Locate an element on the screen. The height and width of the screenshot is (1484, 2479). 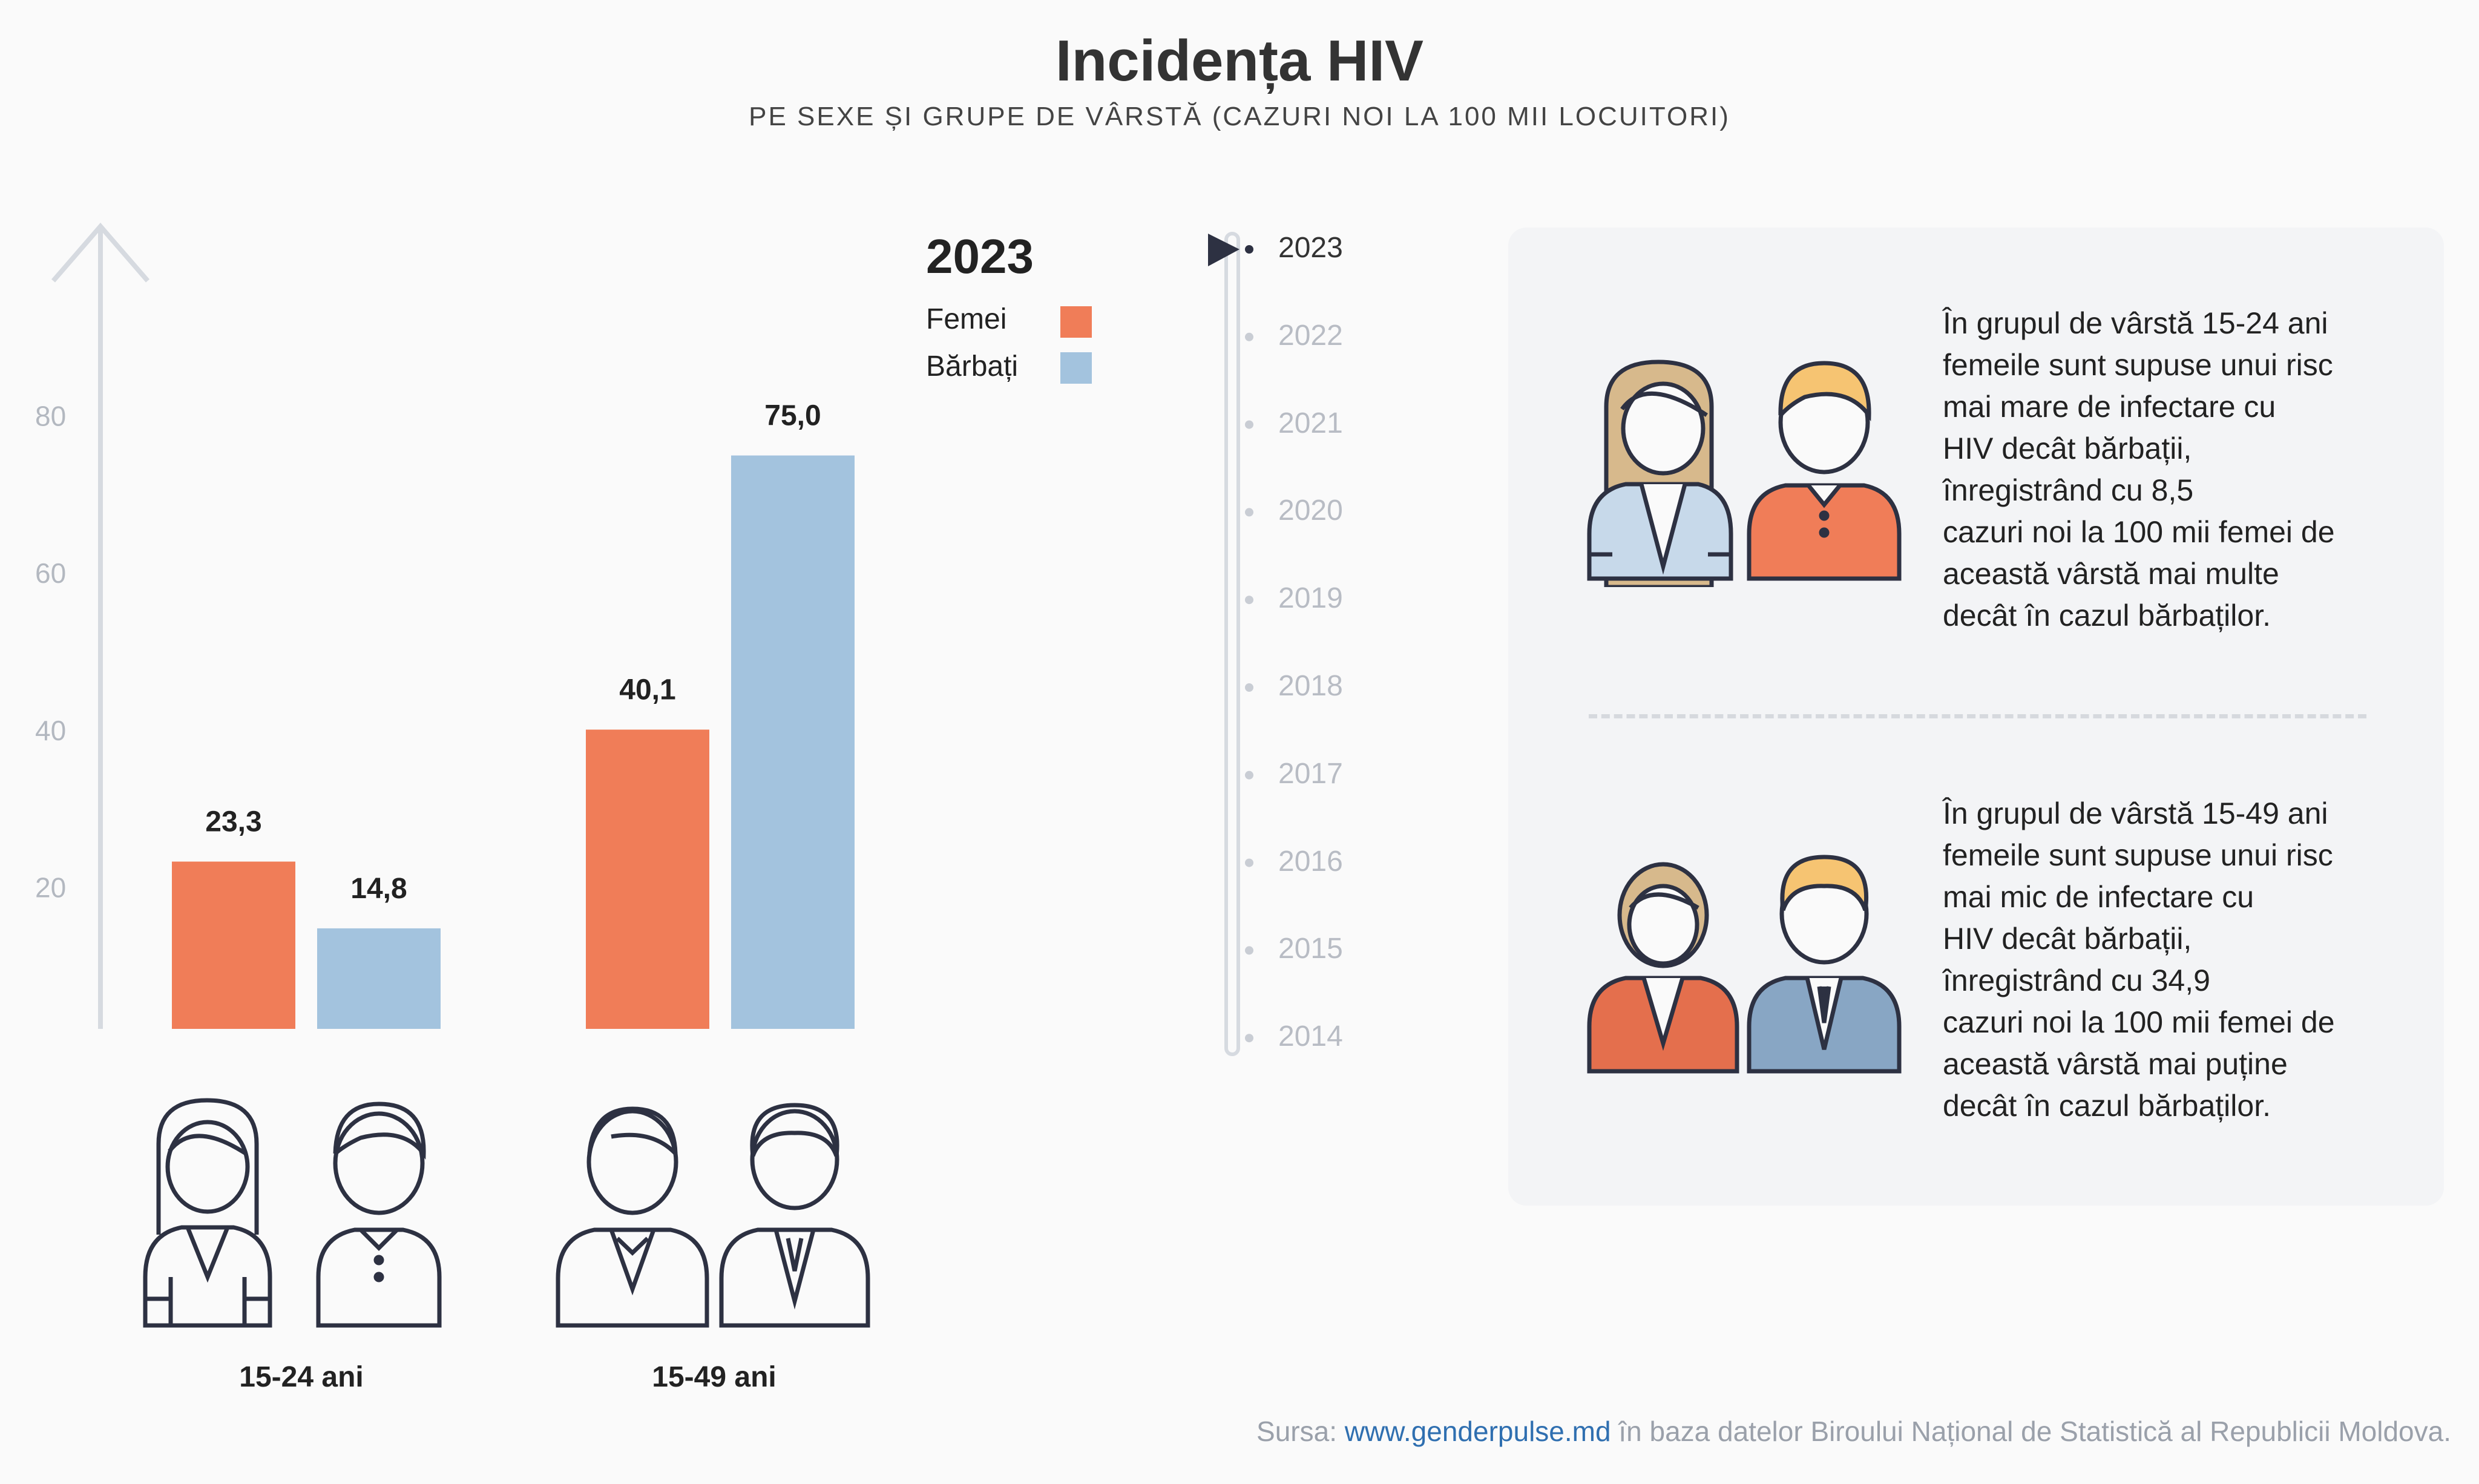
data-label: 14,8 is located at coordinates (378, 889).